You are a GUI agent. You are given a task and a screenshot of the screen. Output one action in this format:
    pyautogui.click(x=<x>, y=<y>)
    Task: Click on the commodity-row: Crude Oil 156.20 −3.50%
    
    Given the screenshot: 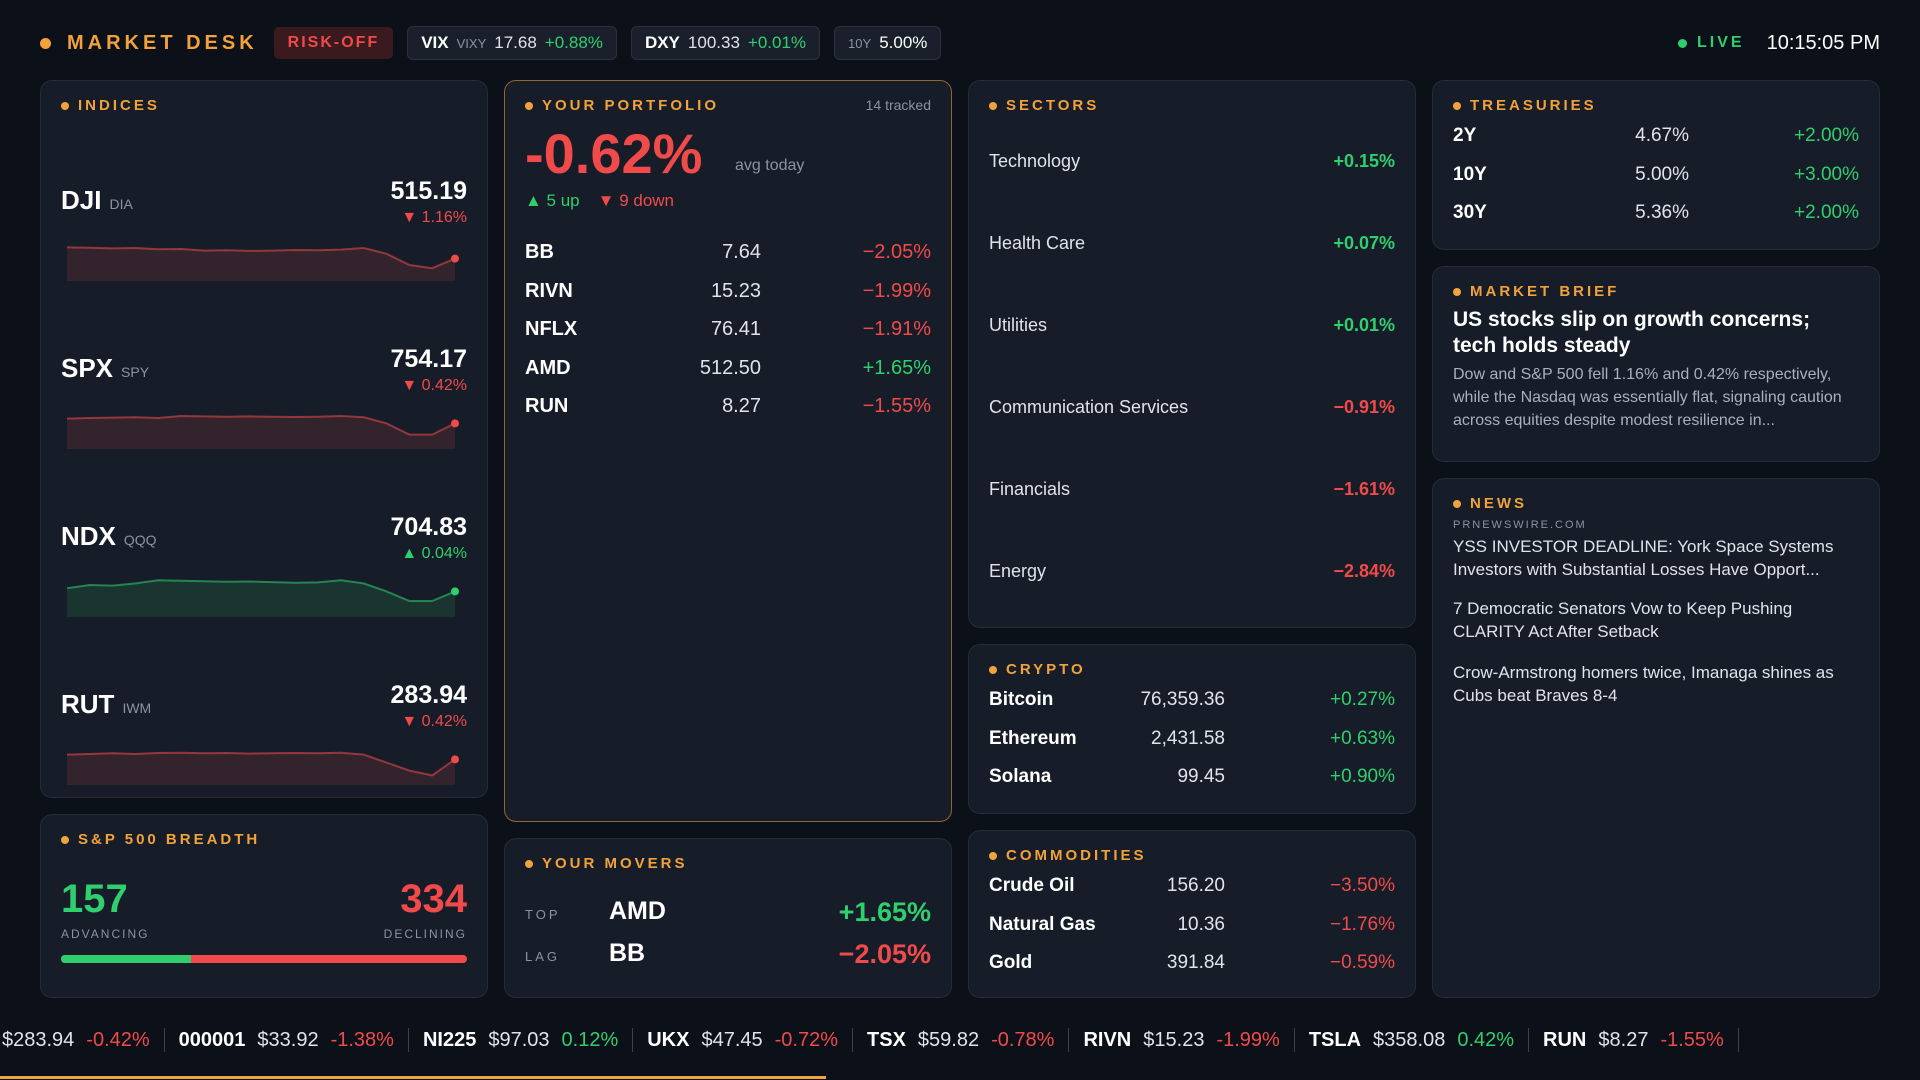 What is the action you would take?
    pyautogui.click(x=1192, y=889)
    